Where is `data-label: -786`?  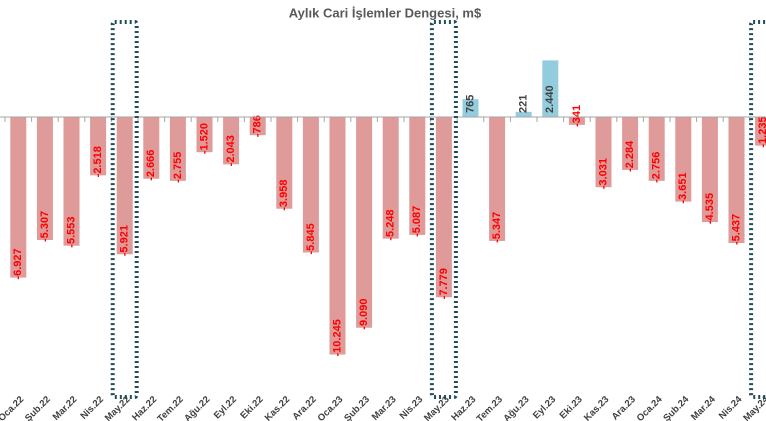 data-label: -786 is located at coordinates (258, 126).